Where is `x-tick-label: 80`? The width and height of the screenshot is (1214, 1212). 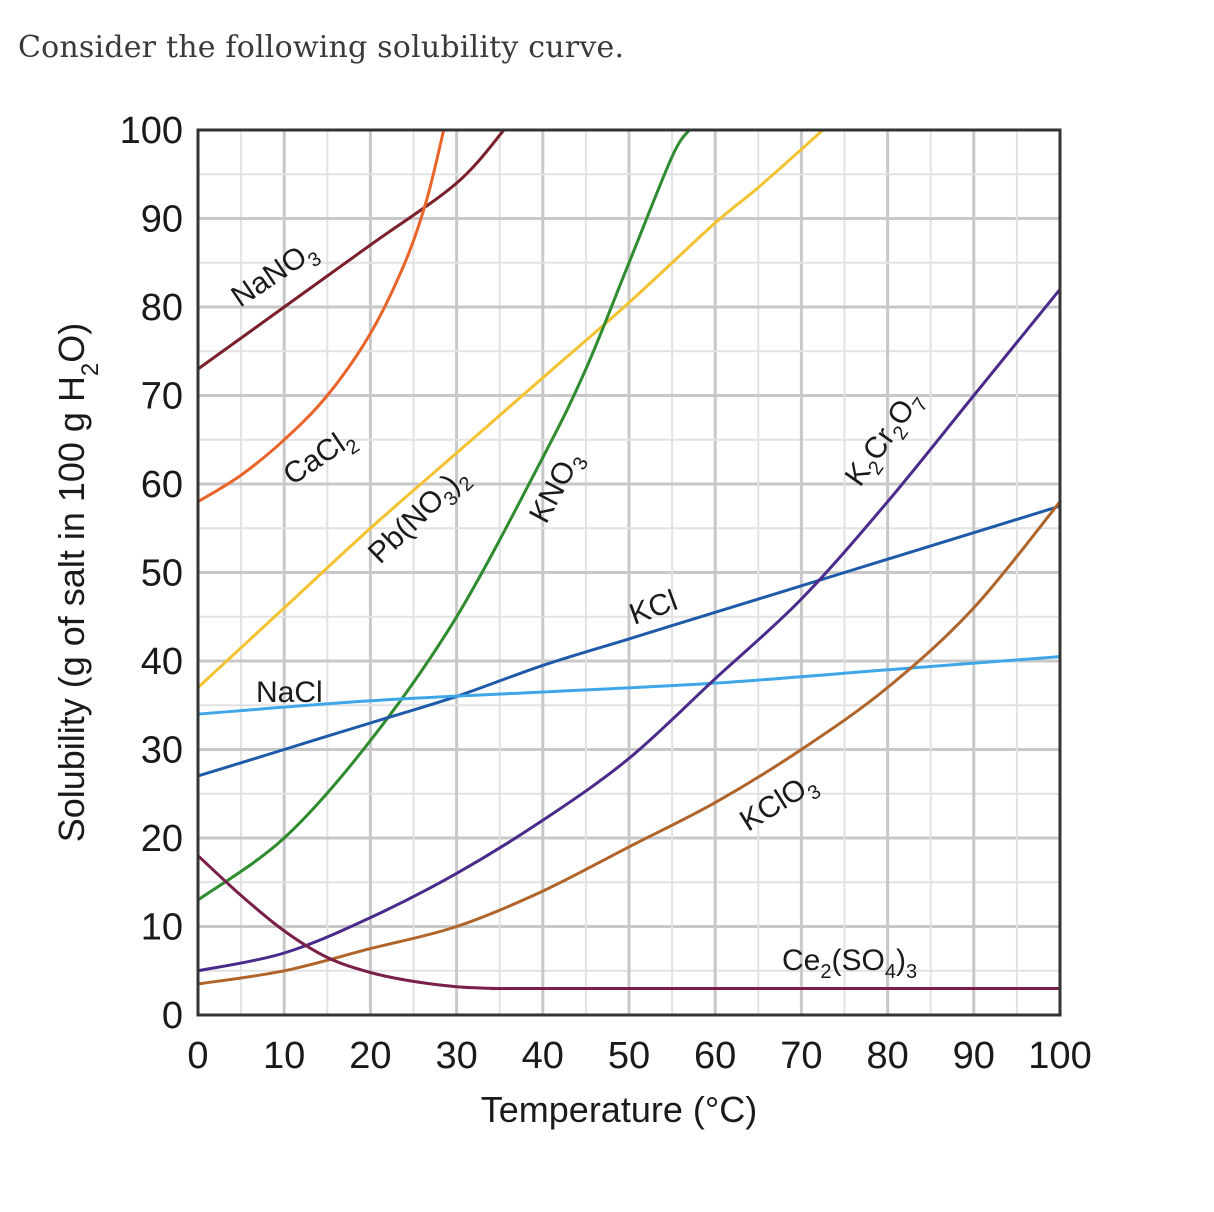 x-tick-label: 80 is located at coordinates (887, 1056).